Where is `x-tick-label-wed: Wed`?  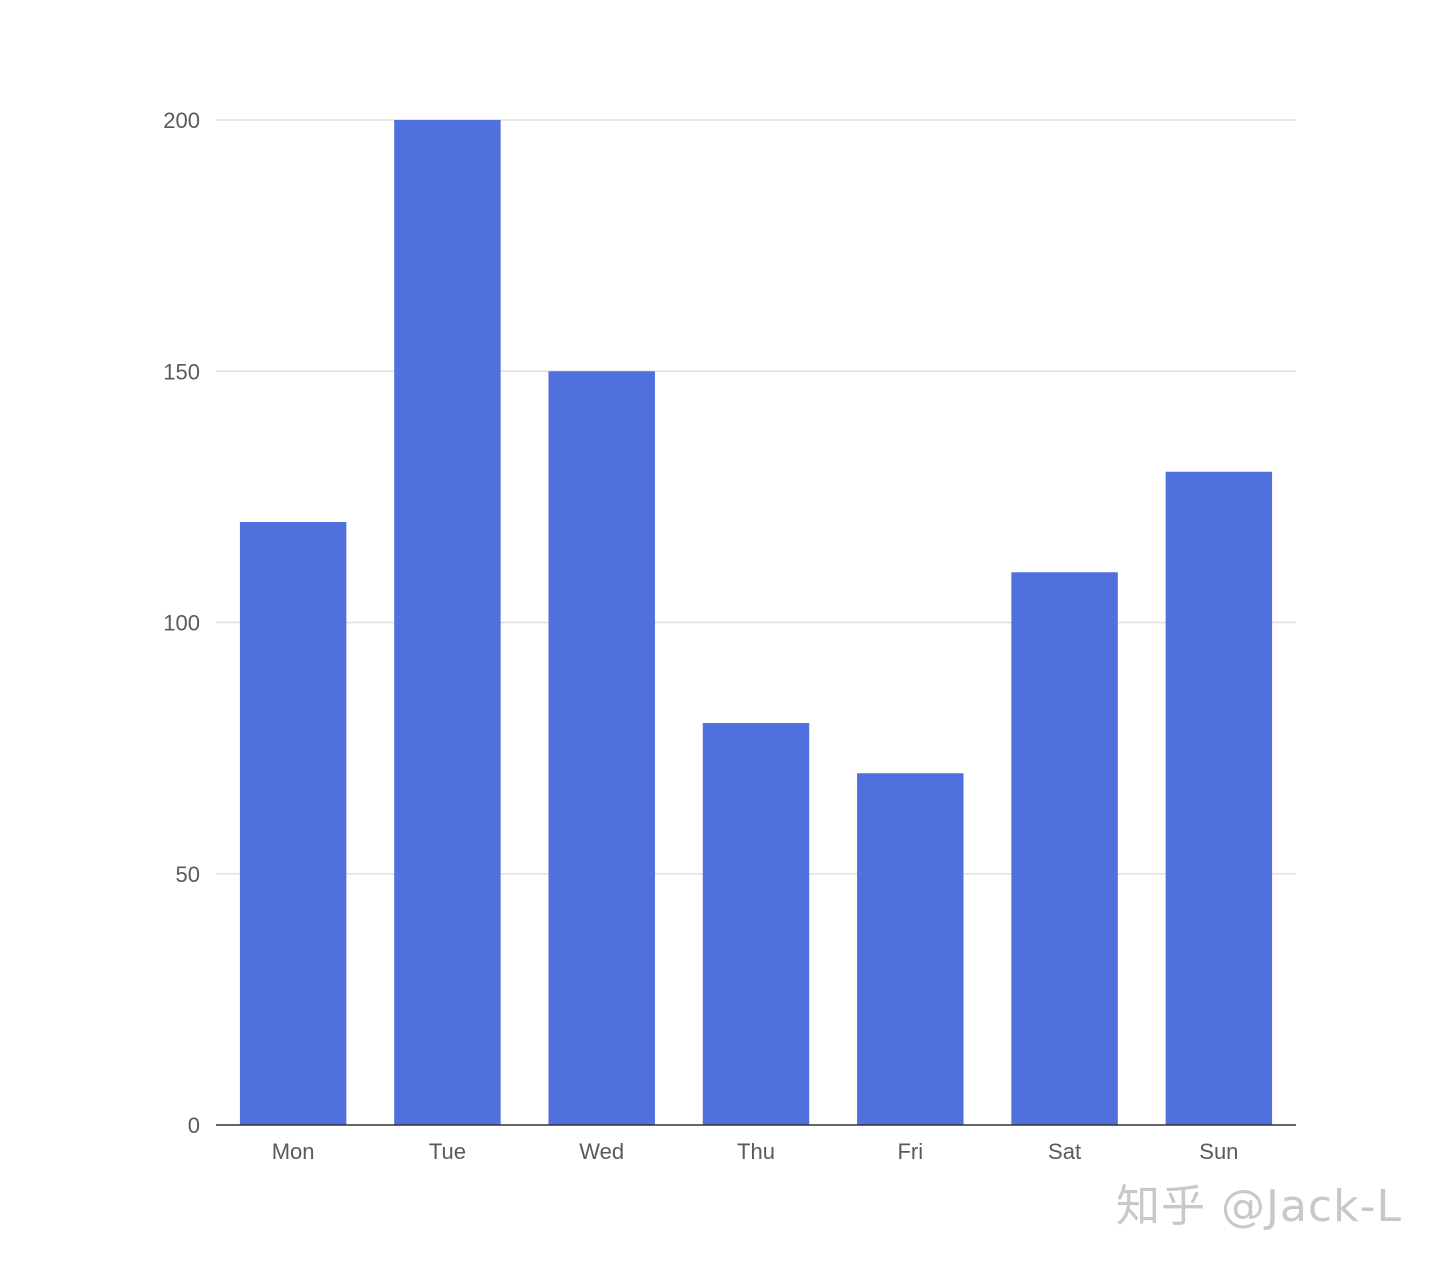 x-tick-label-wed: Wed is located at coordinates (601, 1151).